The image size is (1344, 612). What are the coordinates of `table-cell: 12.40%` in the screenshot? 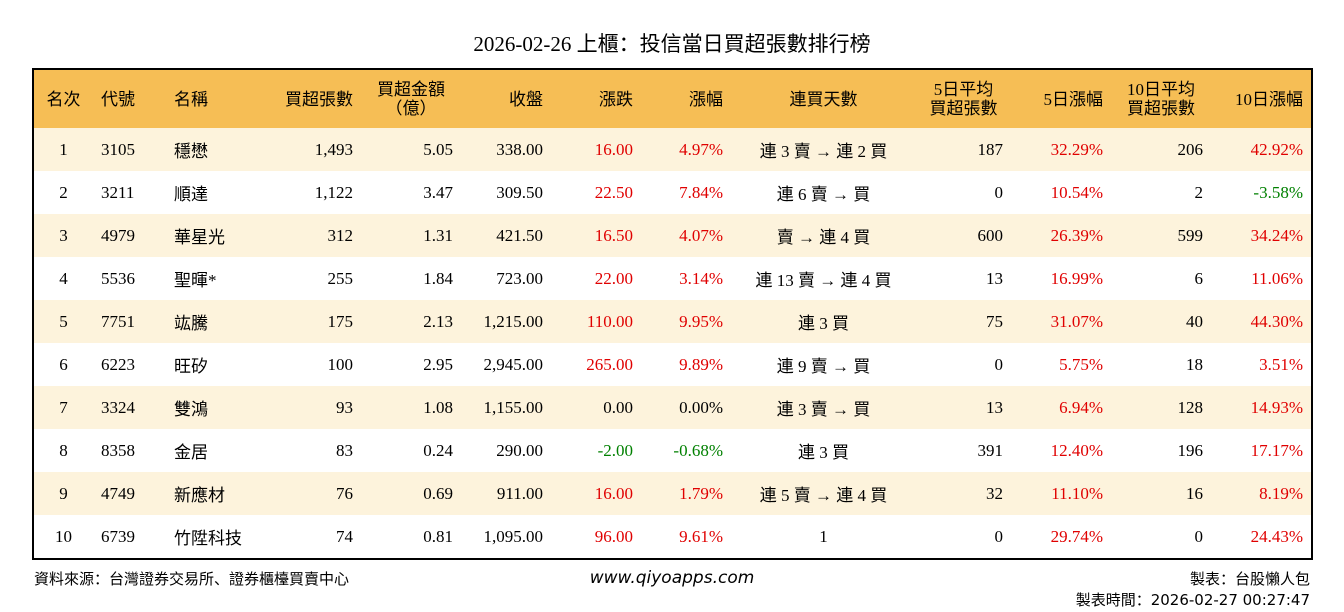 It's located at (1076, 450).